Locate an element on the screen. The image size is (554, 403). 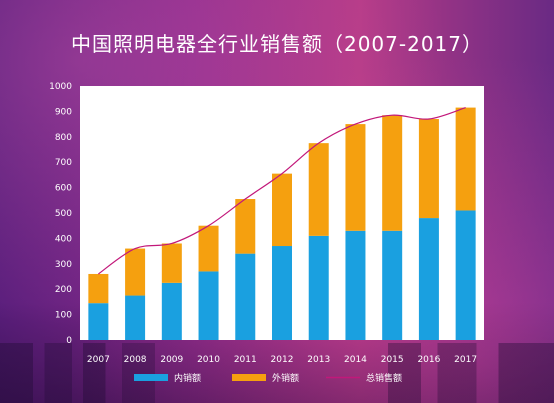
x-tick-label: 2013 is located at coordinates (318, 360).